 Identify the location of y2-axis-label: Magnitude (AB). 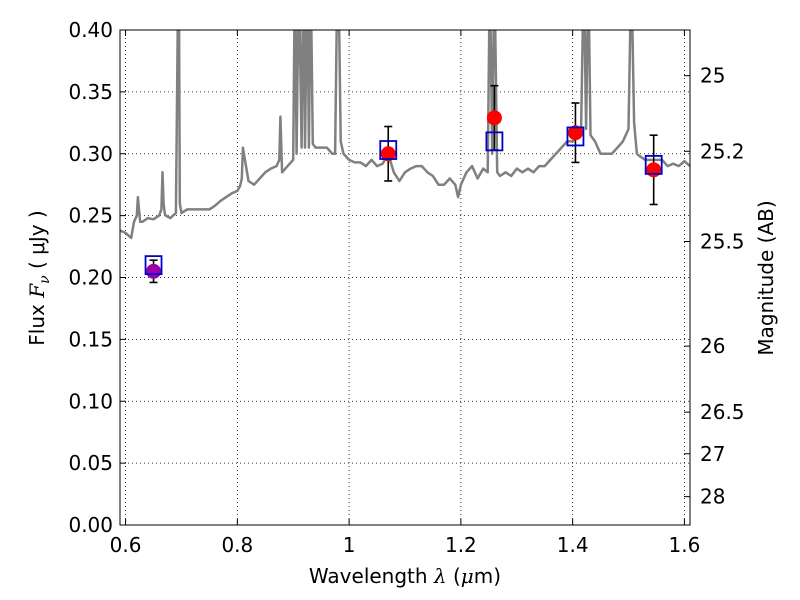
(766, 277).